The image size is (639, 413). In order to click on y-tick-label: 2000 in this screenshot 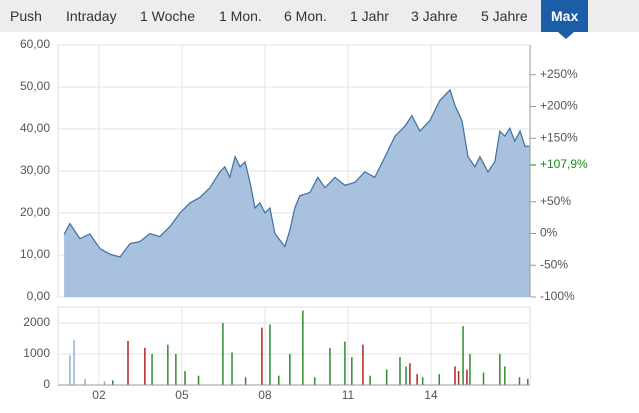, I will do `click(36, 322)`.